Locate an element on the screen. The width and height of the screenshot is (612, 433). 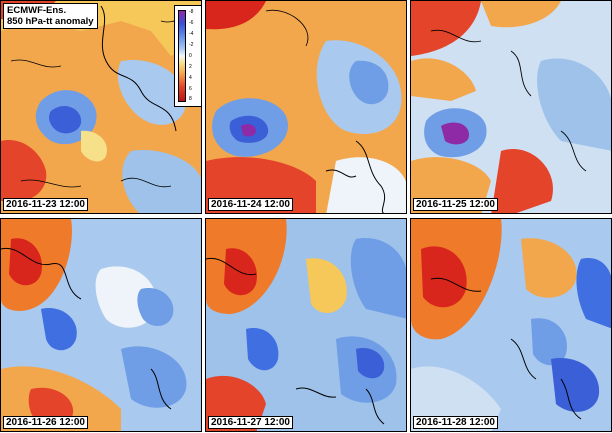
legend-tick: 2 is located at coordinates (190, 67).